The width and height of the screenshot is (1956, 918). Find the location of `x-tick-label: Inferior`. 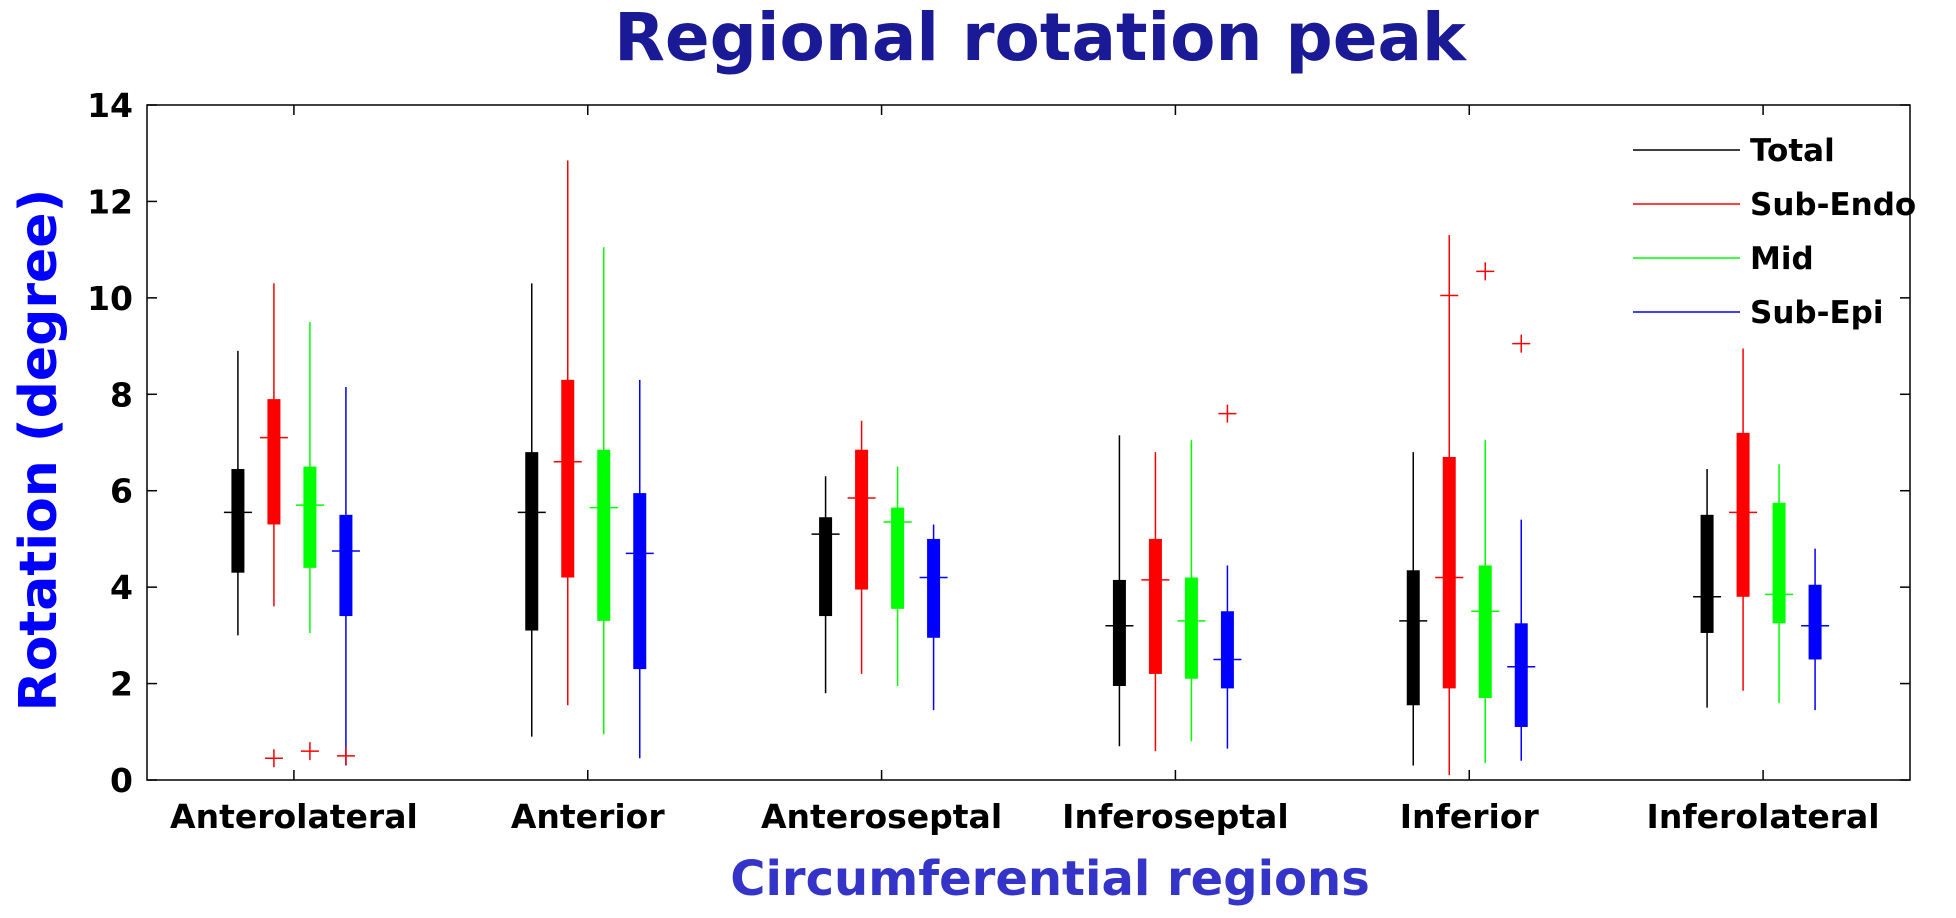

x-tick-label: Inferior is located at coordinates (1470, 816).